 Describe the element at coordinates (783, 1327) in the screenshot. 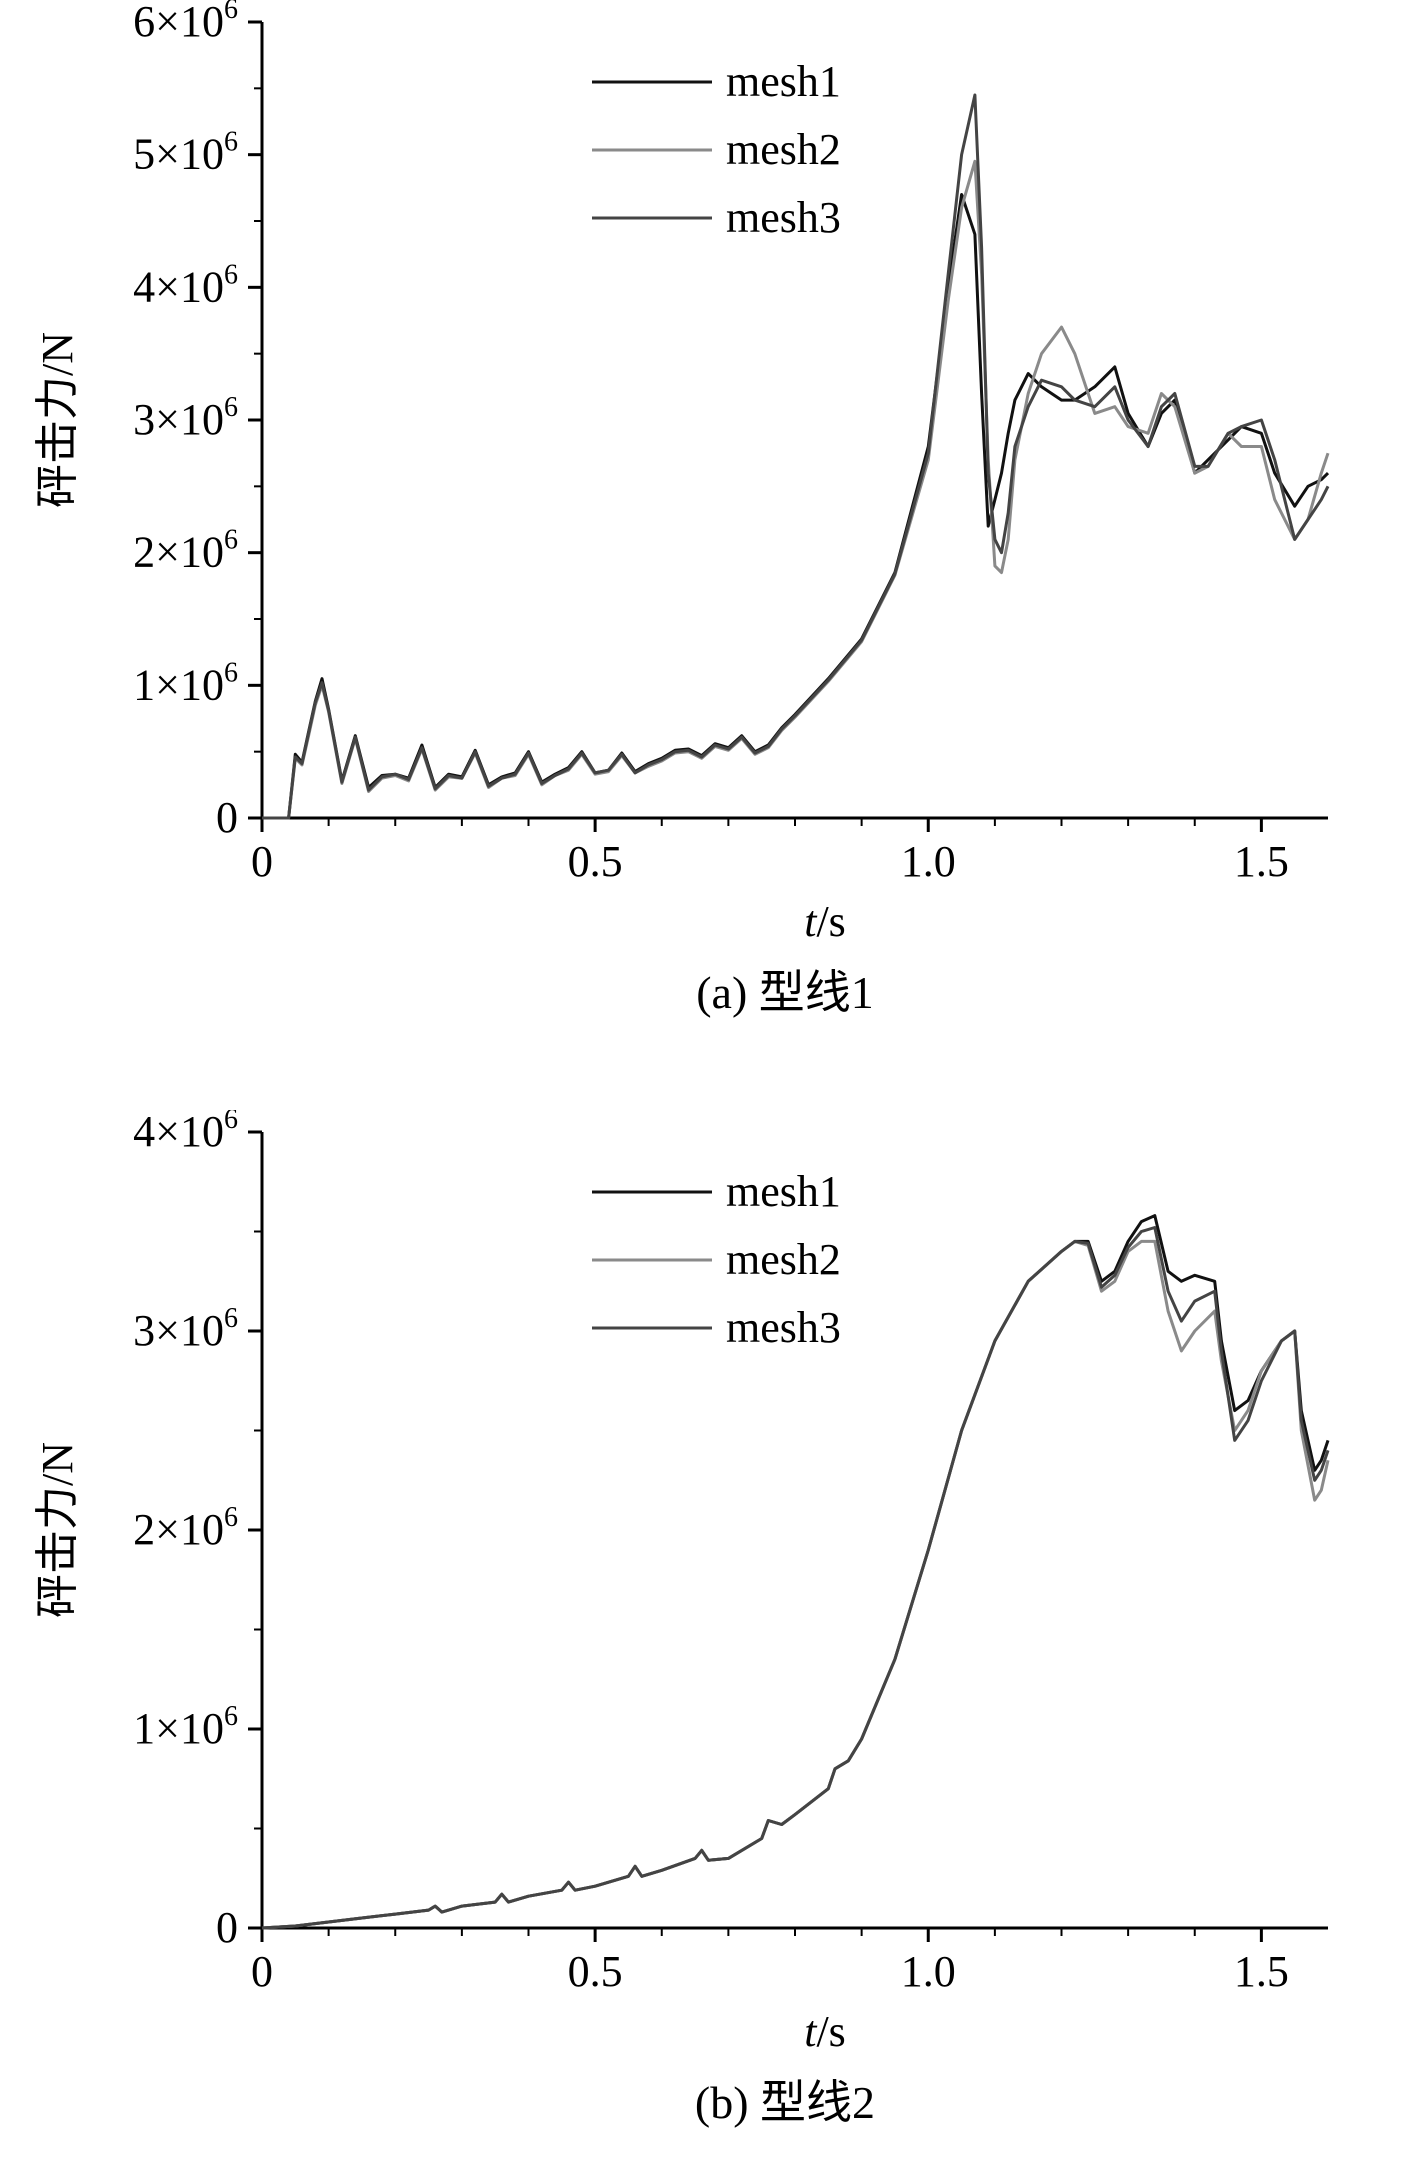

I see `chart-b-legend-label-mesh3: mesh3` at that location.